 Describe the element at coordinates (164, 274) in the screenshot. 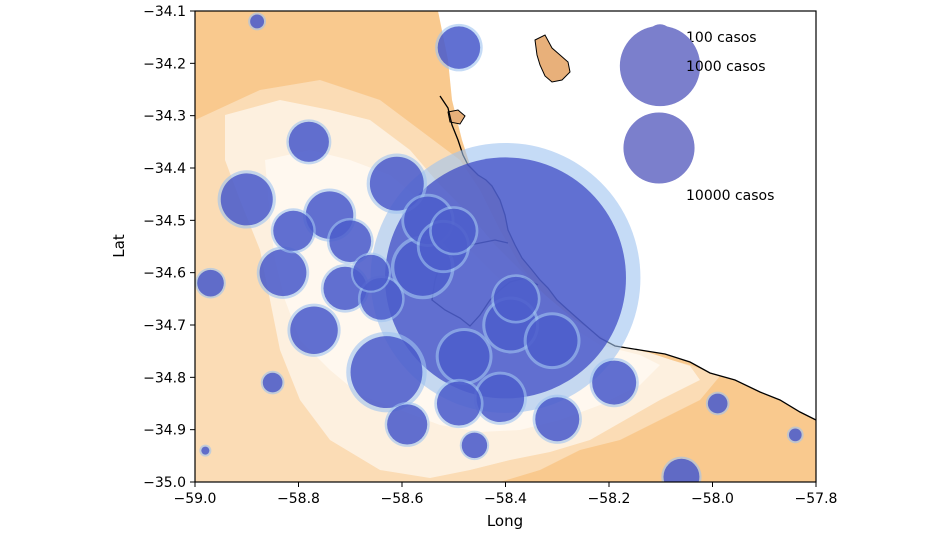

I see `y-tick-label: −34.6` at that location.